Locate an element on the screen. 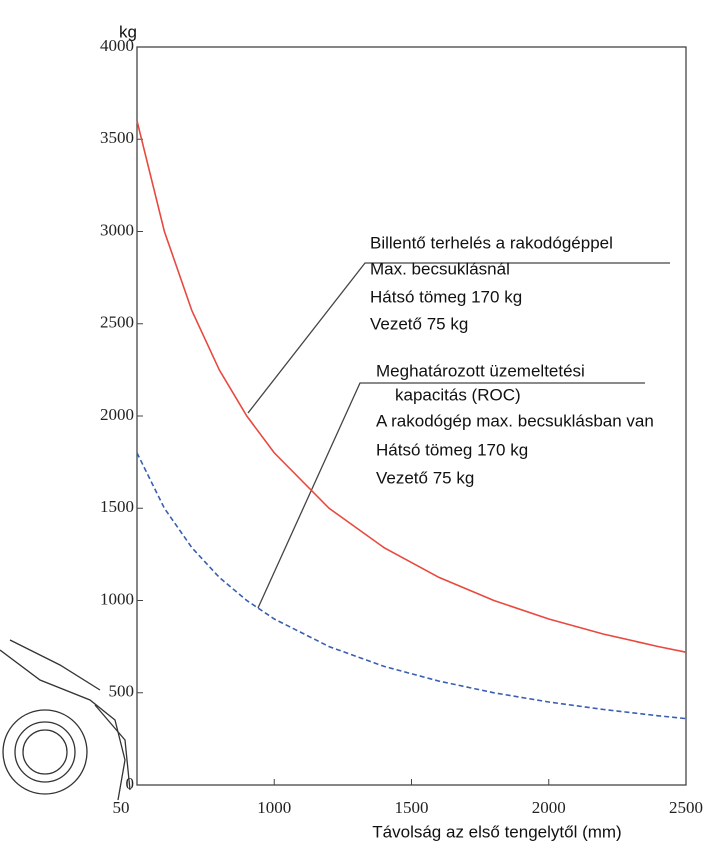 This screenshot has width=727, height=846. y-tick-label: 2000 is located at coordinates (117, 414).